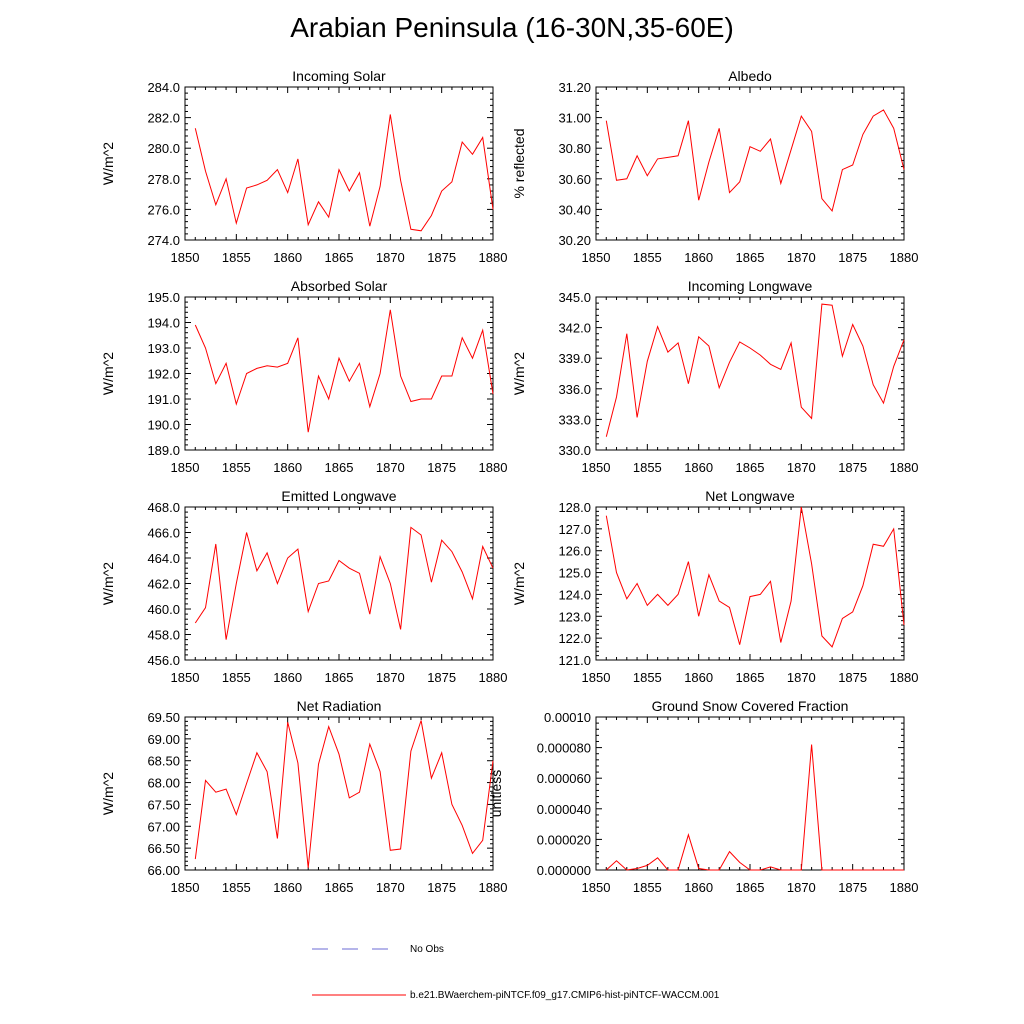  Describe the element at coordinates (574, 118) in the screenshot. I see `y-tick-label: 31.00` at that location.